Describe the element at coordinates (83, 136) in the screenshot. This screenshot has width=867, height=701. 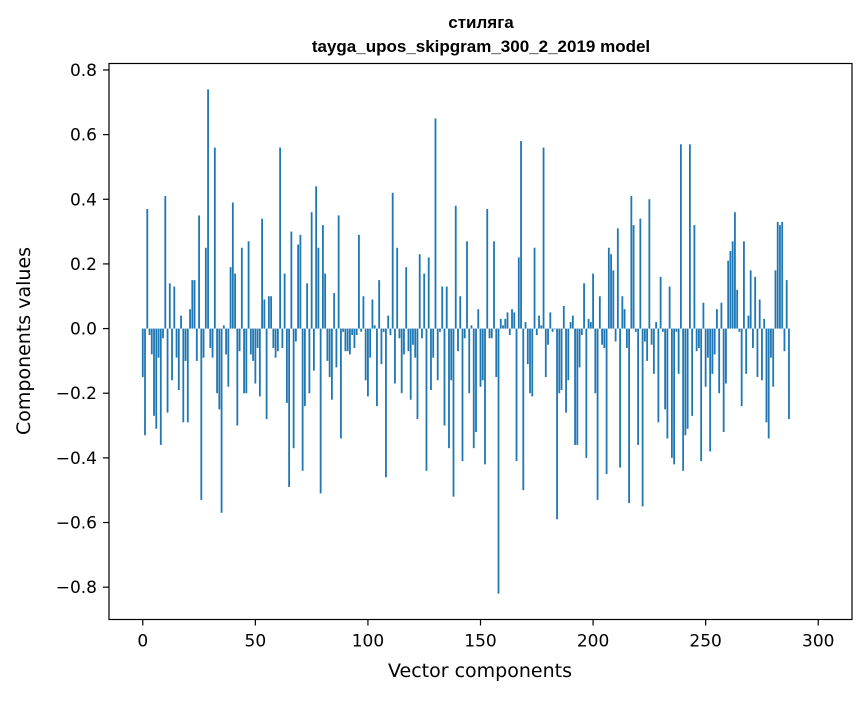
I see `y-tick-label: 0.6` at that location.